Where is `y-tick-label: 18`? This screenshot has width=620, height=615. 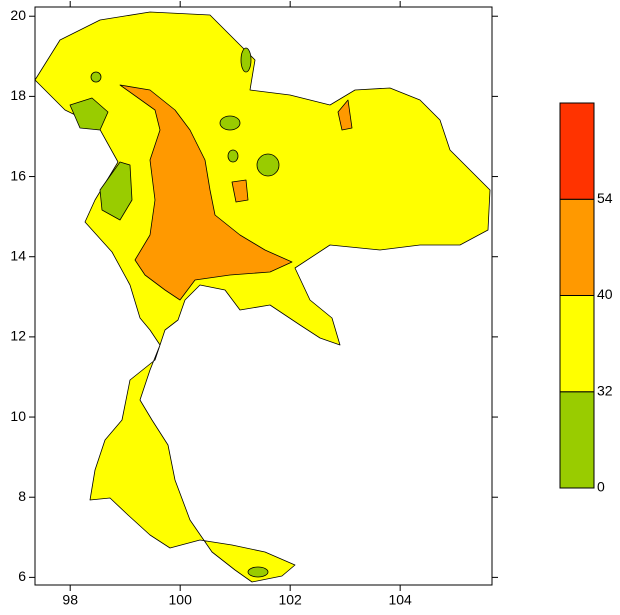
y-tick-label: 18 is located at coordinates (18, 95).